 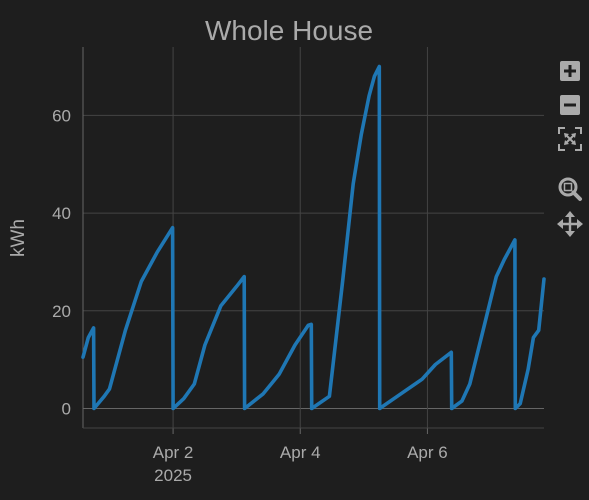 What do you see at coordinates (289, 30) in the screenshot?
I see `chart-title: Whole House` at bounding box center [289, 30].